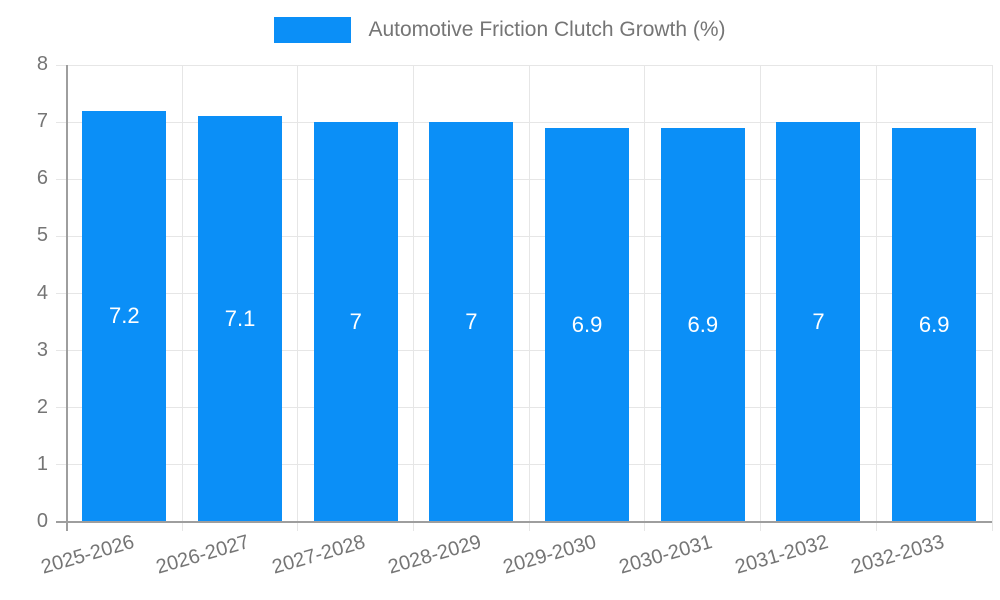 Image resolution: width=1000 pixels, height=600 pixels. Describe the element at coordinates (42, 463) in the screenshot. I see `y-tick-label: 1` at that location.